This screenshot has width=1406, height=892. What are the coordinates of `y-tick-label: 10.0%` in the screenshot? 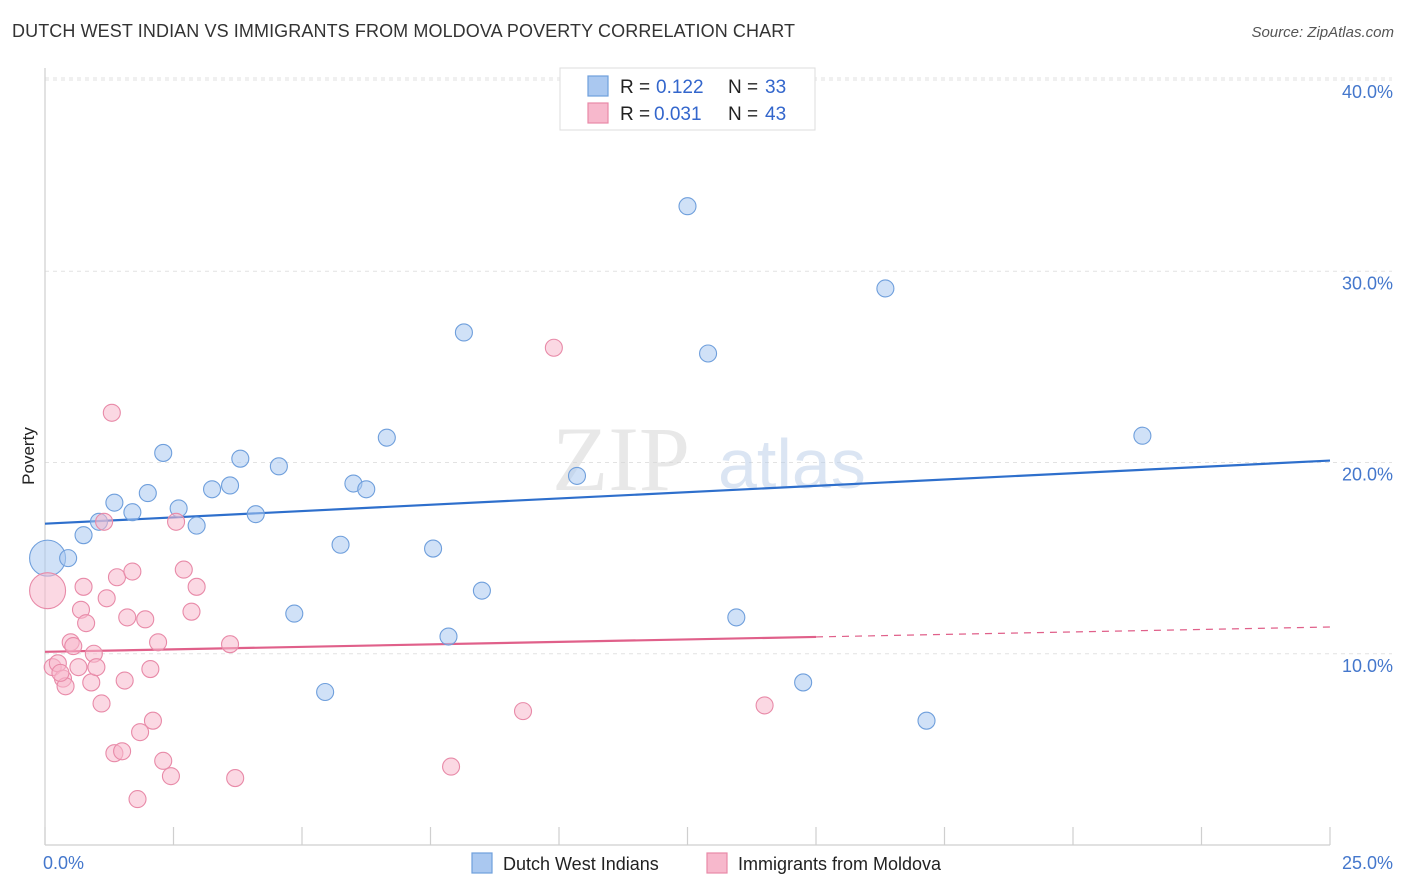 It's located at (1367, 666).